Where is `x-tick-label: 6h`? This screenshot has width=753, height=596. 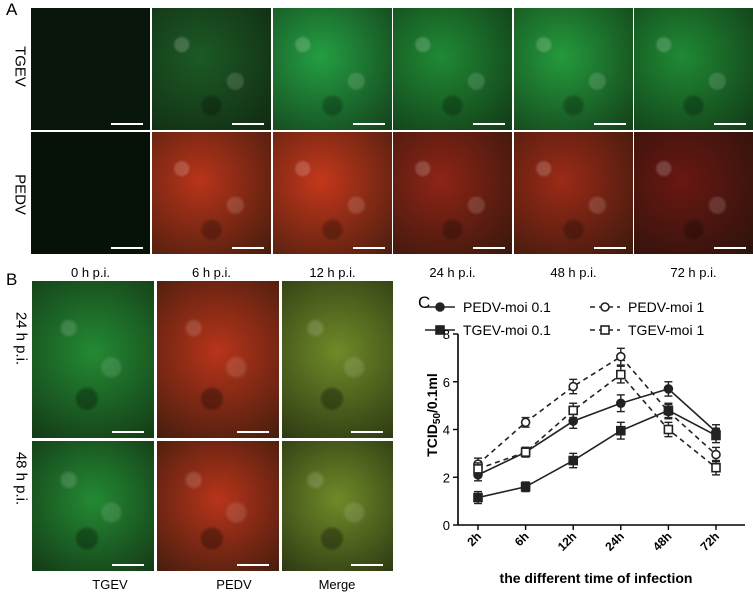 x-tick-label: 6h is located at coordinates (522, 539).